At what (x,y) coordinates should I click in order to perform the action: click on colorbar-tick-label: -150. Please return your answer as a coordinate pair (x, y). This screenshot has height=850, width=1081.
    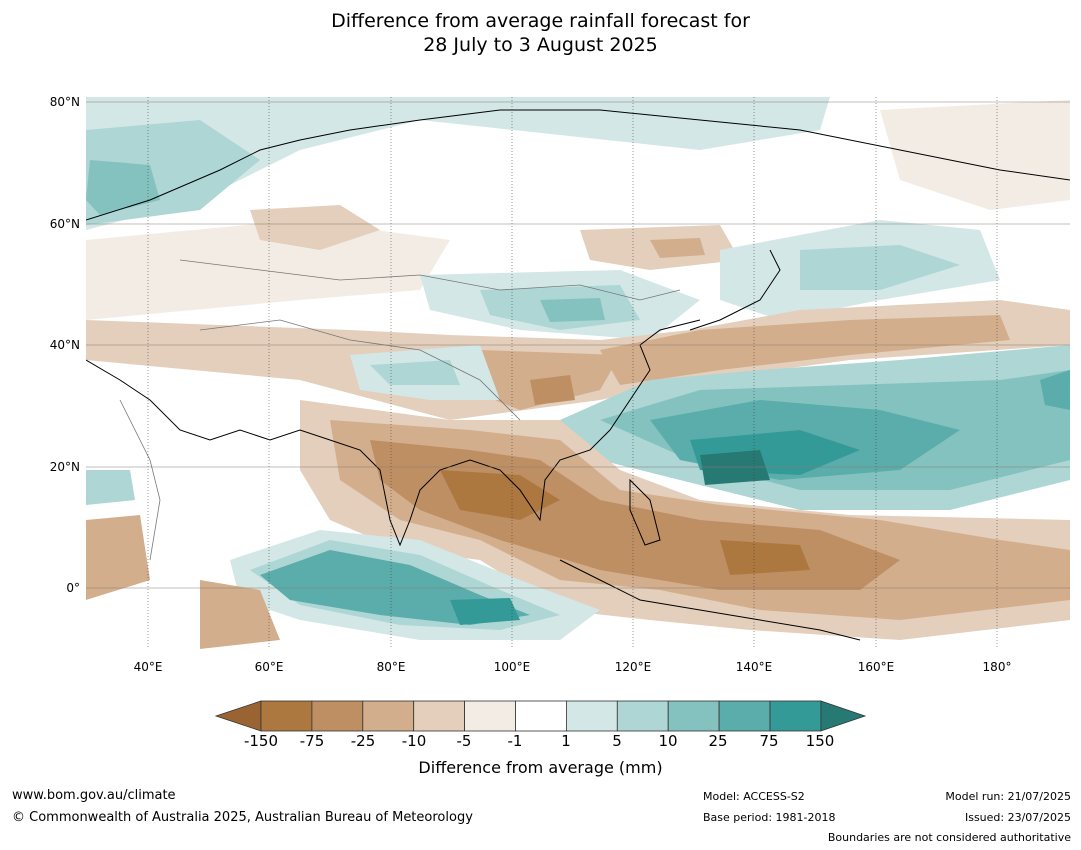
    Looking at the image, I should click on (261, 741).